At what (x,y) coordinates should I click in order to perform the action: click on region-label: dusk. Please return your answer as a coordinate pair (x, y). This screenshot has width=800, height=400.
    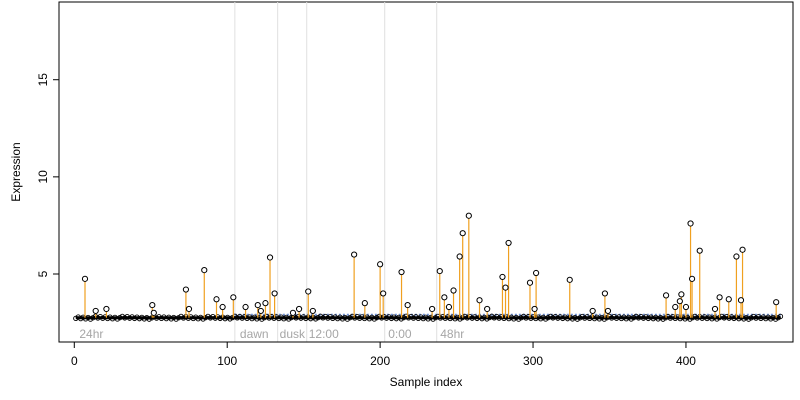
    Looking at the image, I should click on (293, 334).